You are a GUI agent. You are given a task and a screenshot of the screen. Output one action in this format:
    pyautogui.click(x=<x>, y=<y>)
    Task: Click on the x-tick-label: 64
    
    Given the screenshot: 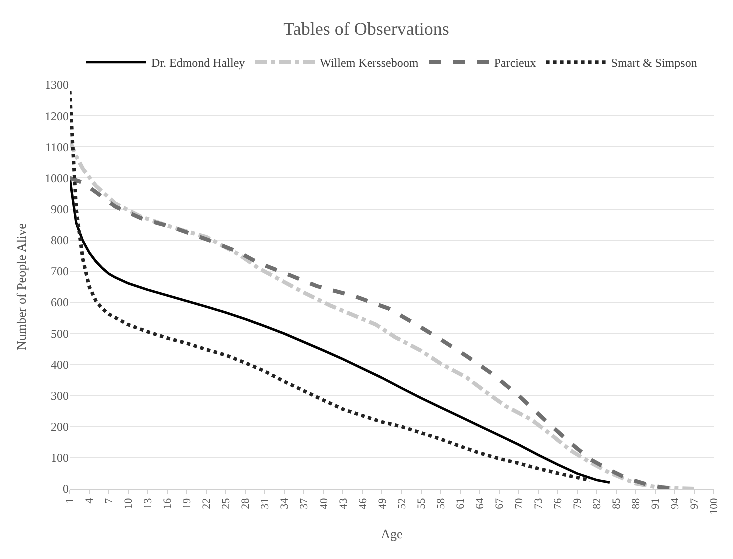 What is the action you would take?
    pyautogui.click(x=480, y=504)
    